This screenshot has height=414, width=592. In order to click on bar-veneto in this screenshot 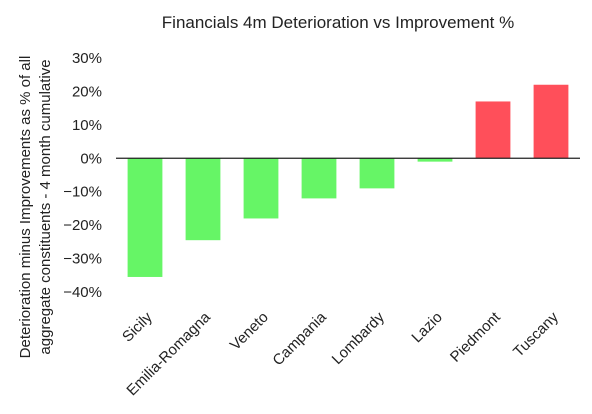, I will do `click(261, 188)`.